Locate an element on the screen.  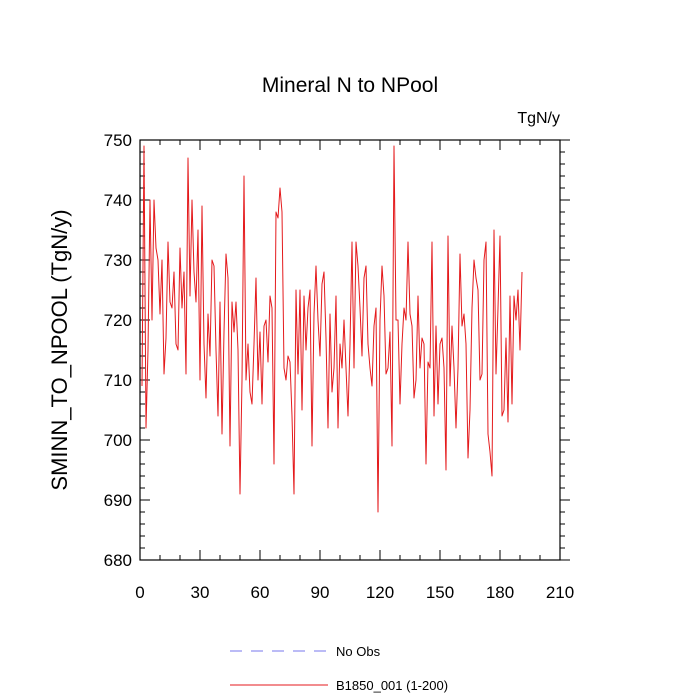
x-tick-label: 60 is located at coordinates (260, 592).